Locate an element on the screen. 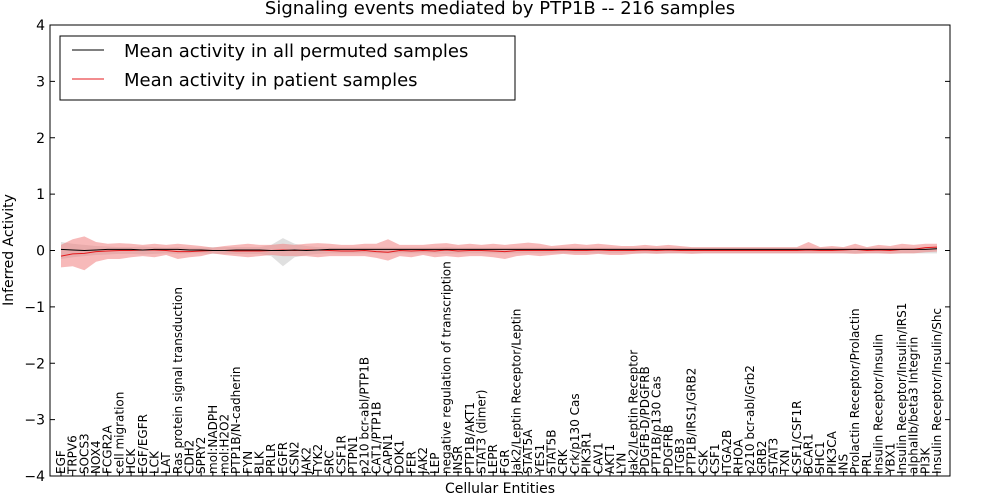 The height and width of the screenshot is (500, 1000). x-category-label: FCGR2A is located at coordinates (108, 449).